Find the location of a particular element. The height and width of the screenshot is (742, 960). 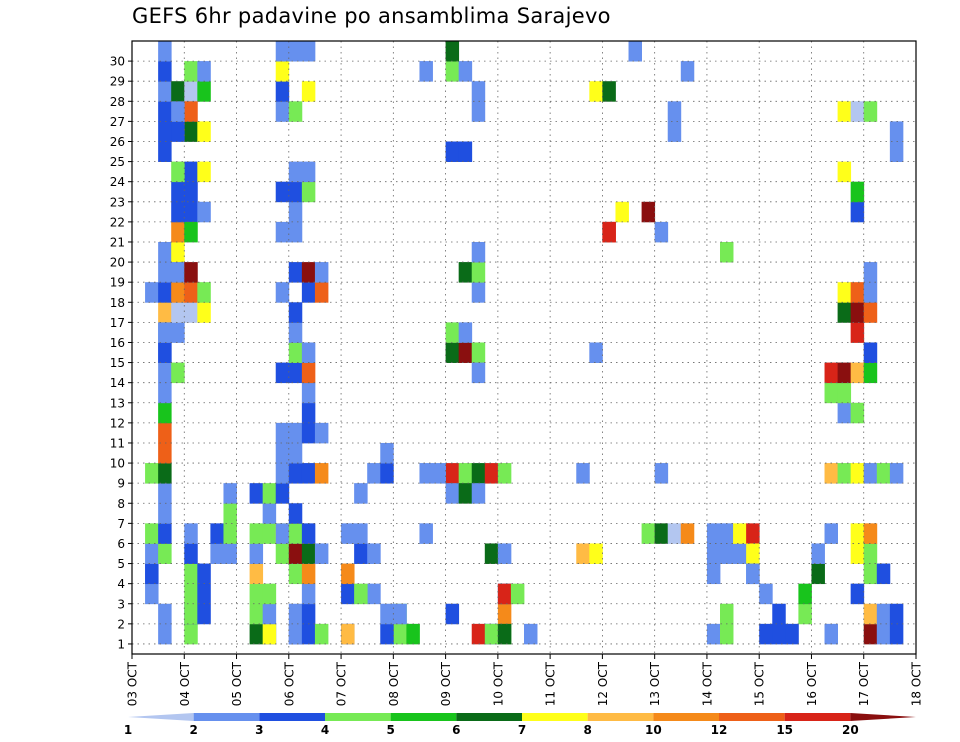

y-tick-label: 12 is located at coordinates (117, 423).